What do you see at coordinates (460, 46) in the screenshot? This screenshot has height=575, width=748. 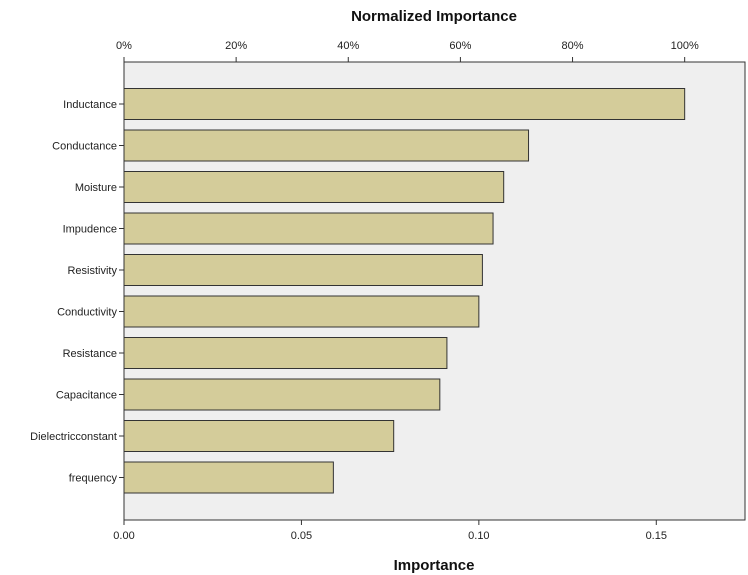 I see `top-tick-label: 60%` at bounding box center [460, 46].